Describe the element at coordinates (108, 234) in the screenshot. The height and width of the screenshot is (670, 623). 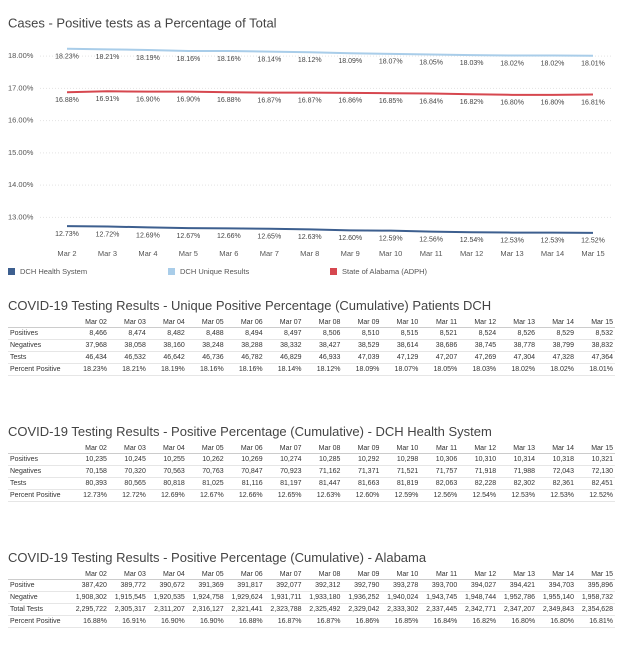
I see `data-label: 12.72%` at that location.